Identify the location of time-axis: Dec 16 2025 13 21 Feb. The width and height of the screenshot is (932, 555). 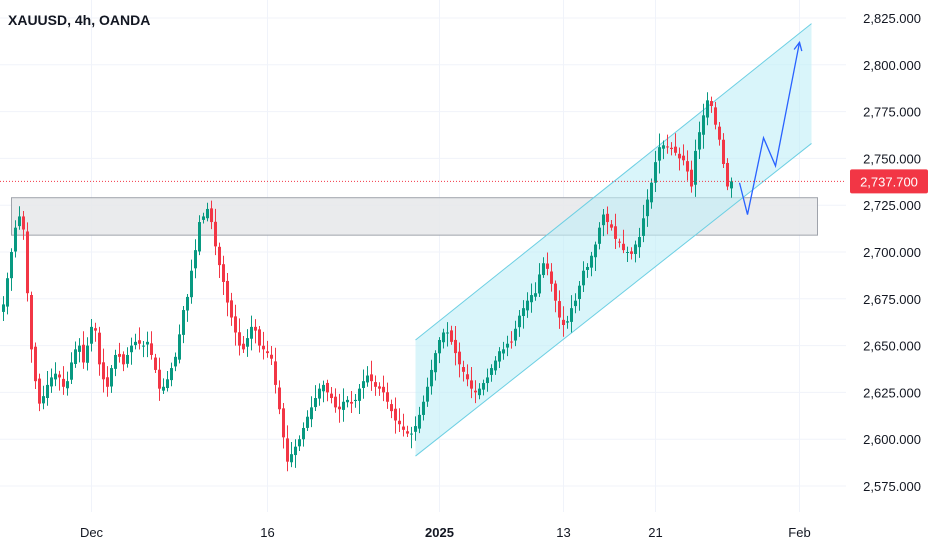
(445, 532).